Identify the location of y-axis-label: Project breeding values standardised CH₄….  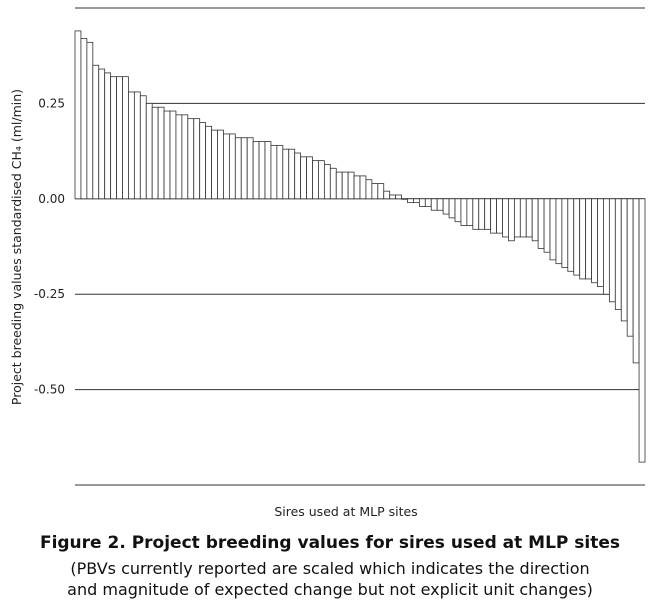
(16, 247).